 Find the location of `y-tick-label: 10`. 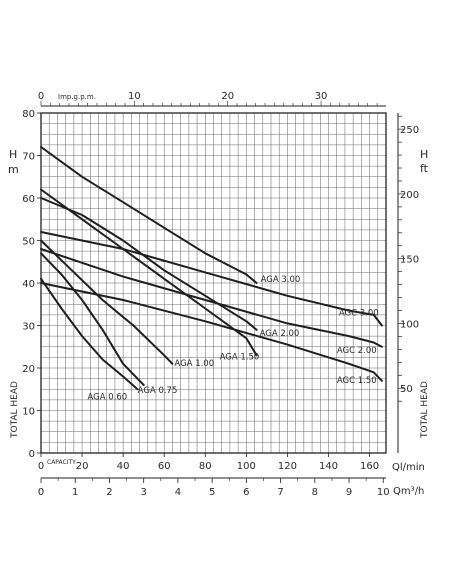

y-tick-label: 10 is located at coordinates (28, 412).